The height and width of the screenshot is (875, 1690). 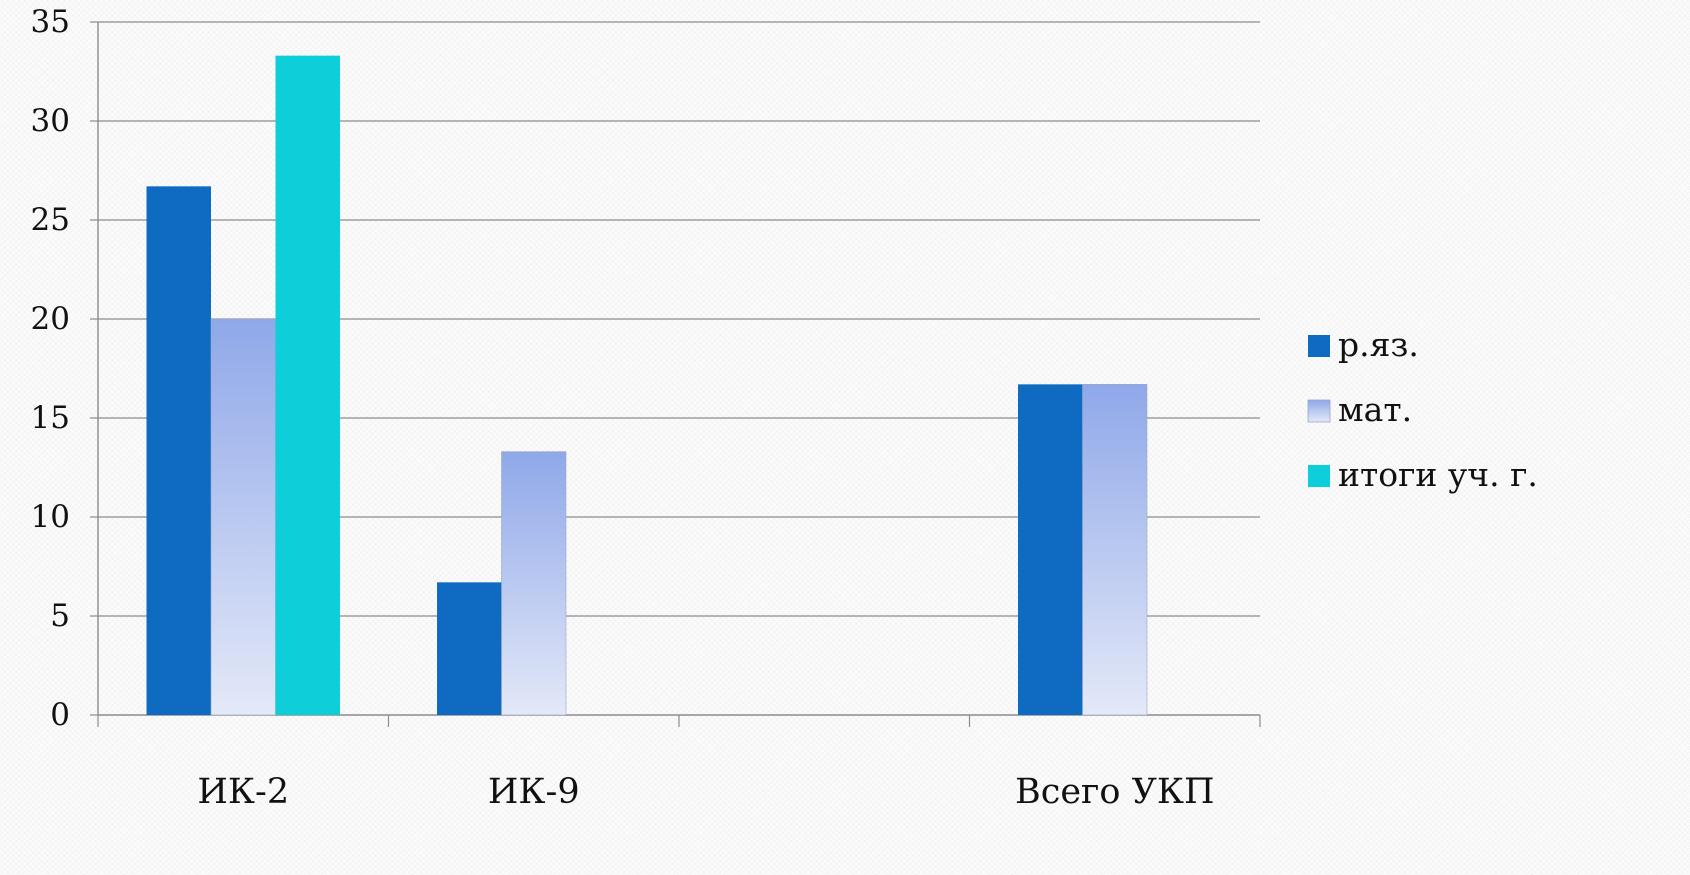 What do you see at coordinates (50, 220) in the screenshot?
I see `y-tick-label: 25` at bounding box center [50, 220].